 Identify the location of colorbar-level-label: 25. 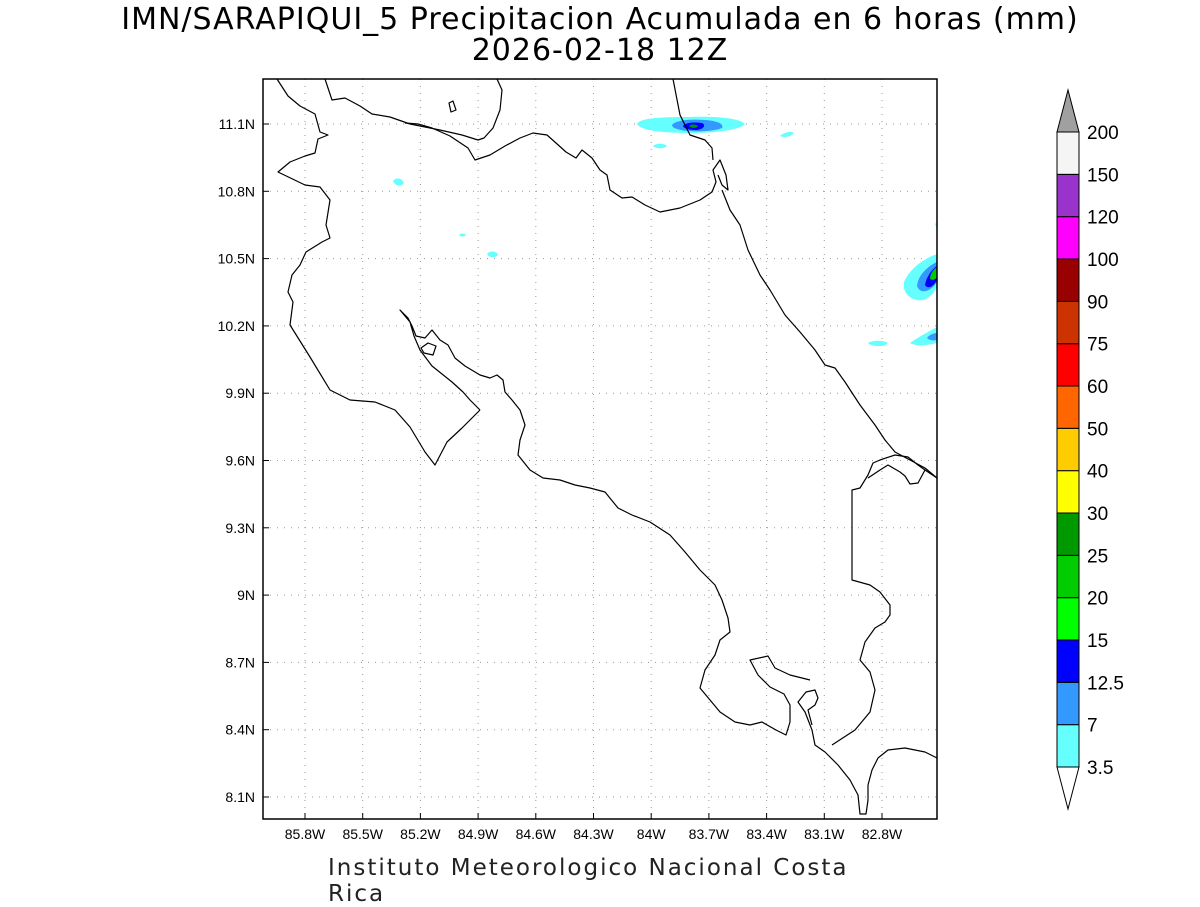
(1097, 556).